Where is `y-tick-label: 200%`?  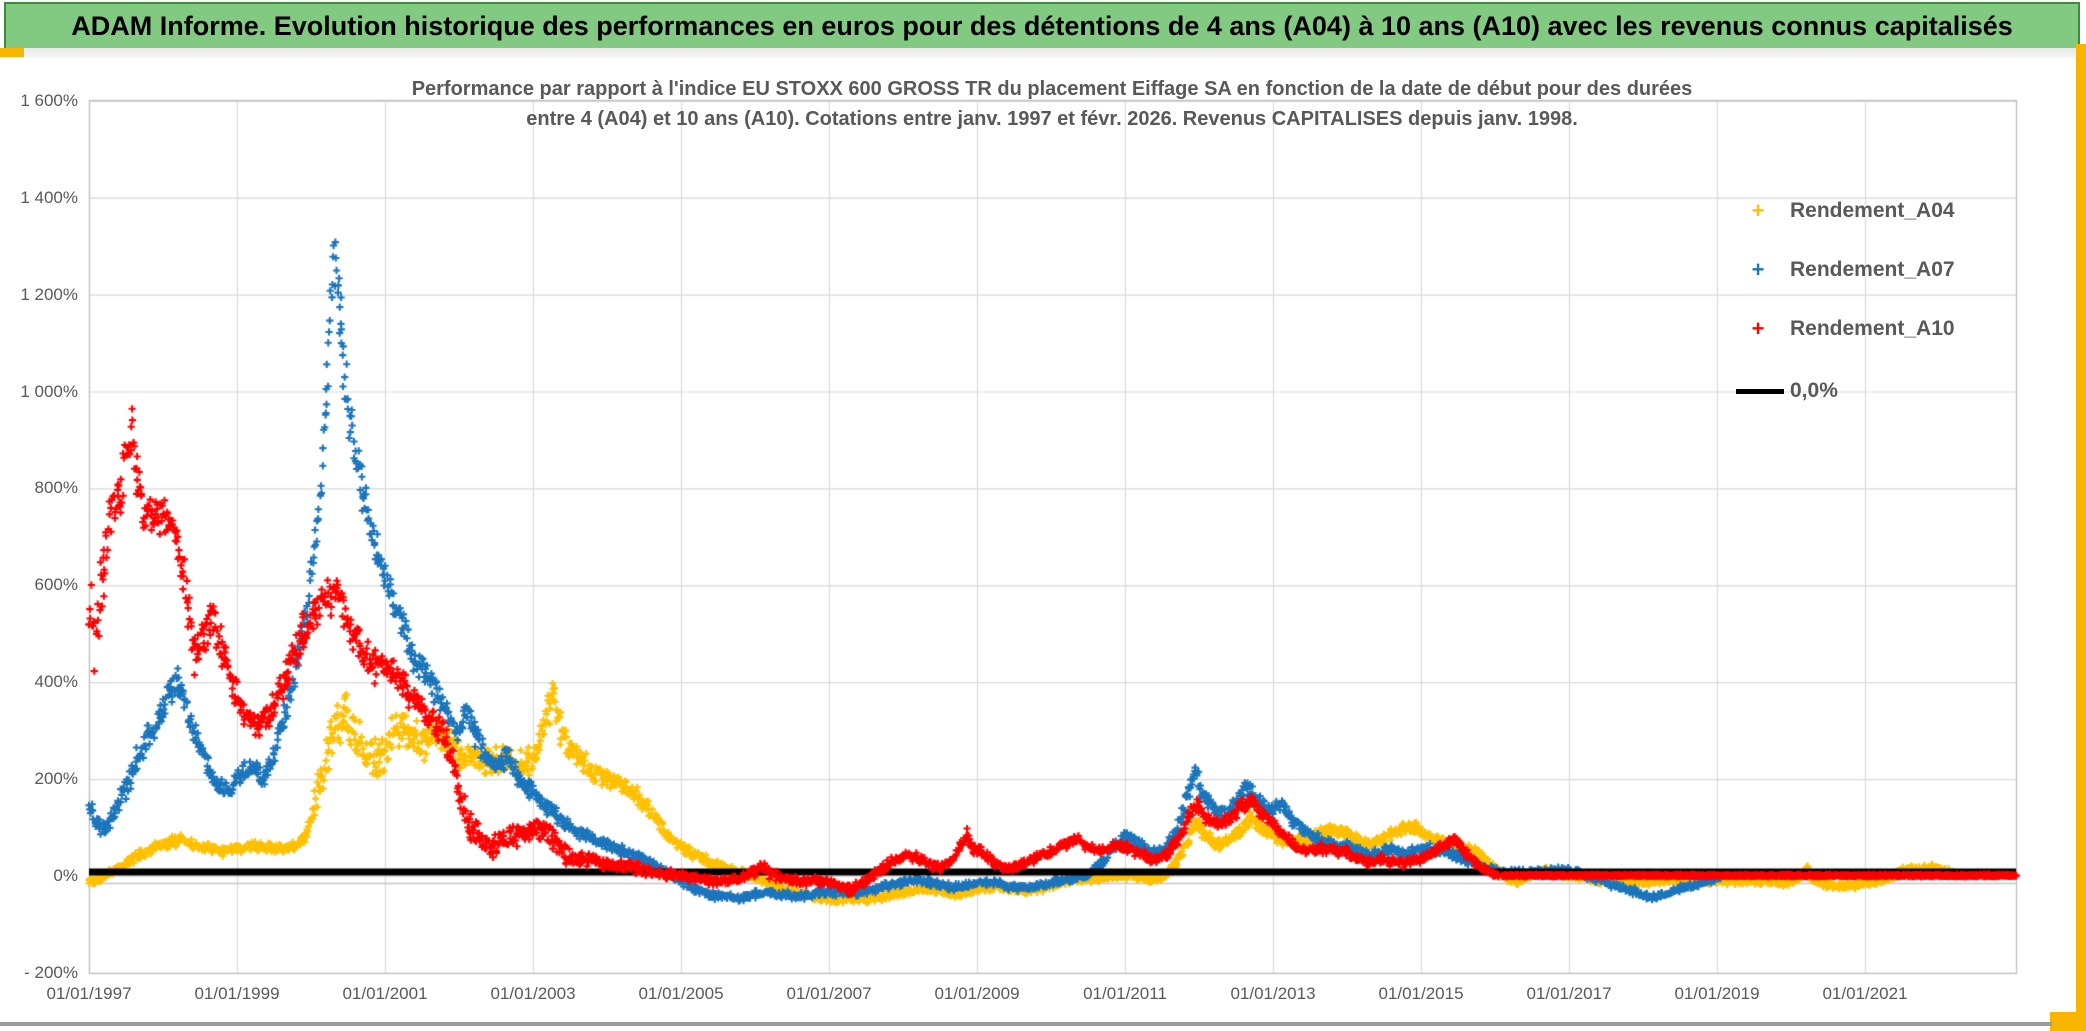 y-tick-label: 200% is located at coordinates (56, 779).